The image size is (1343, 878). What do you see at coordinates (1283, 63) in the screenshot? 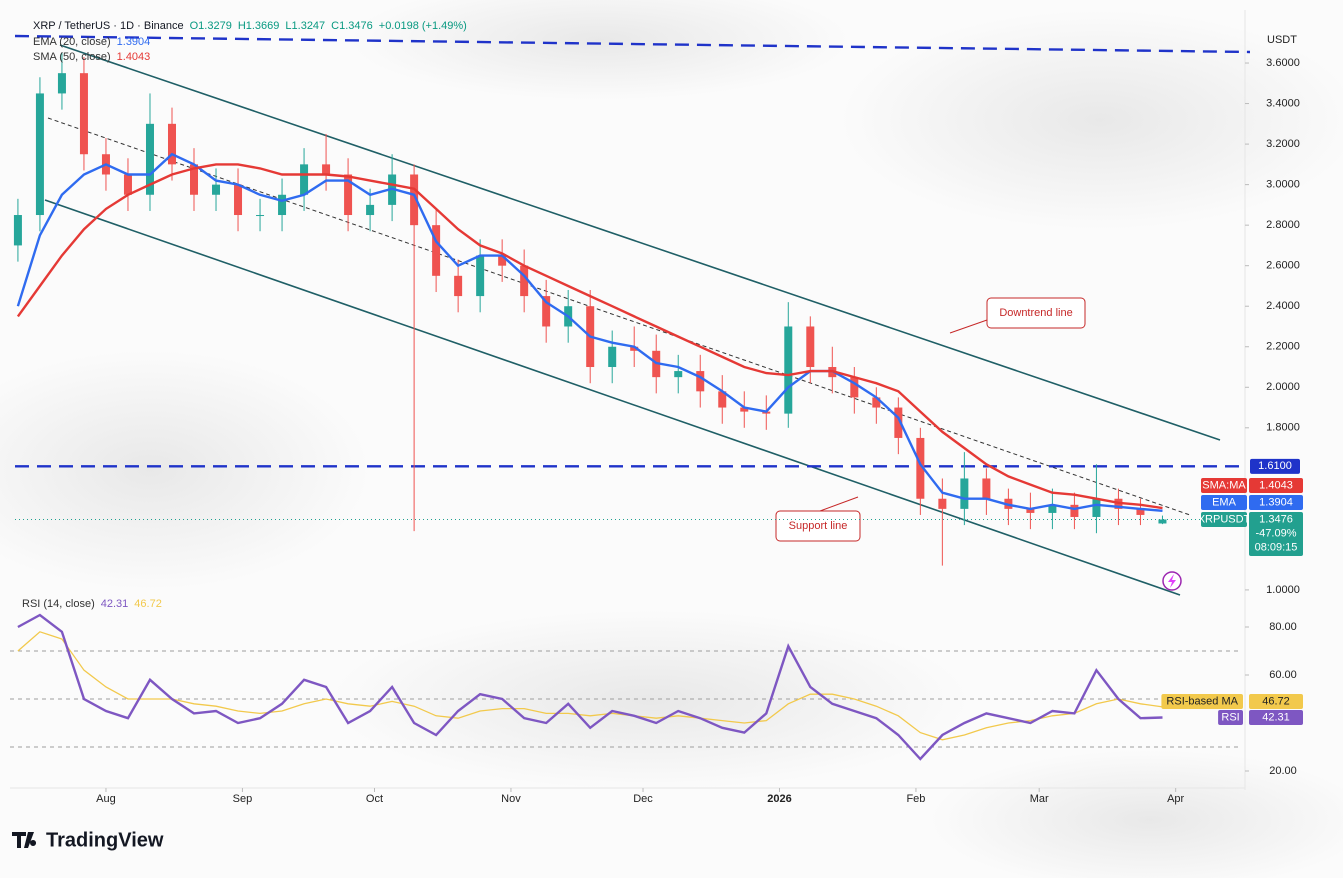
I see `y-tick-label: 3.6000` at bounding box center [1283, 63].